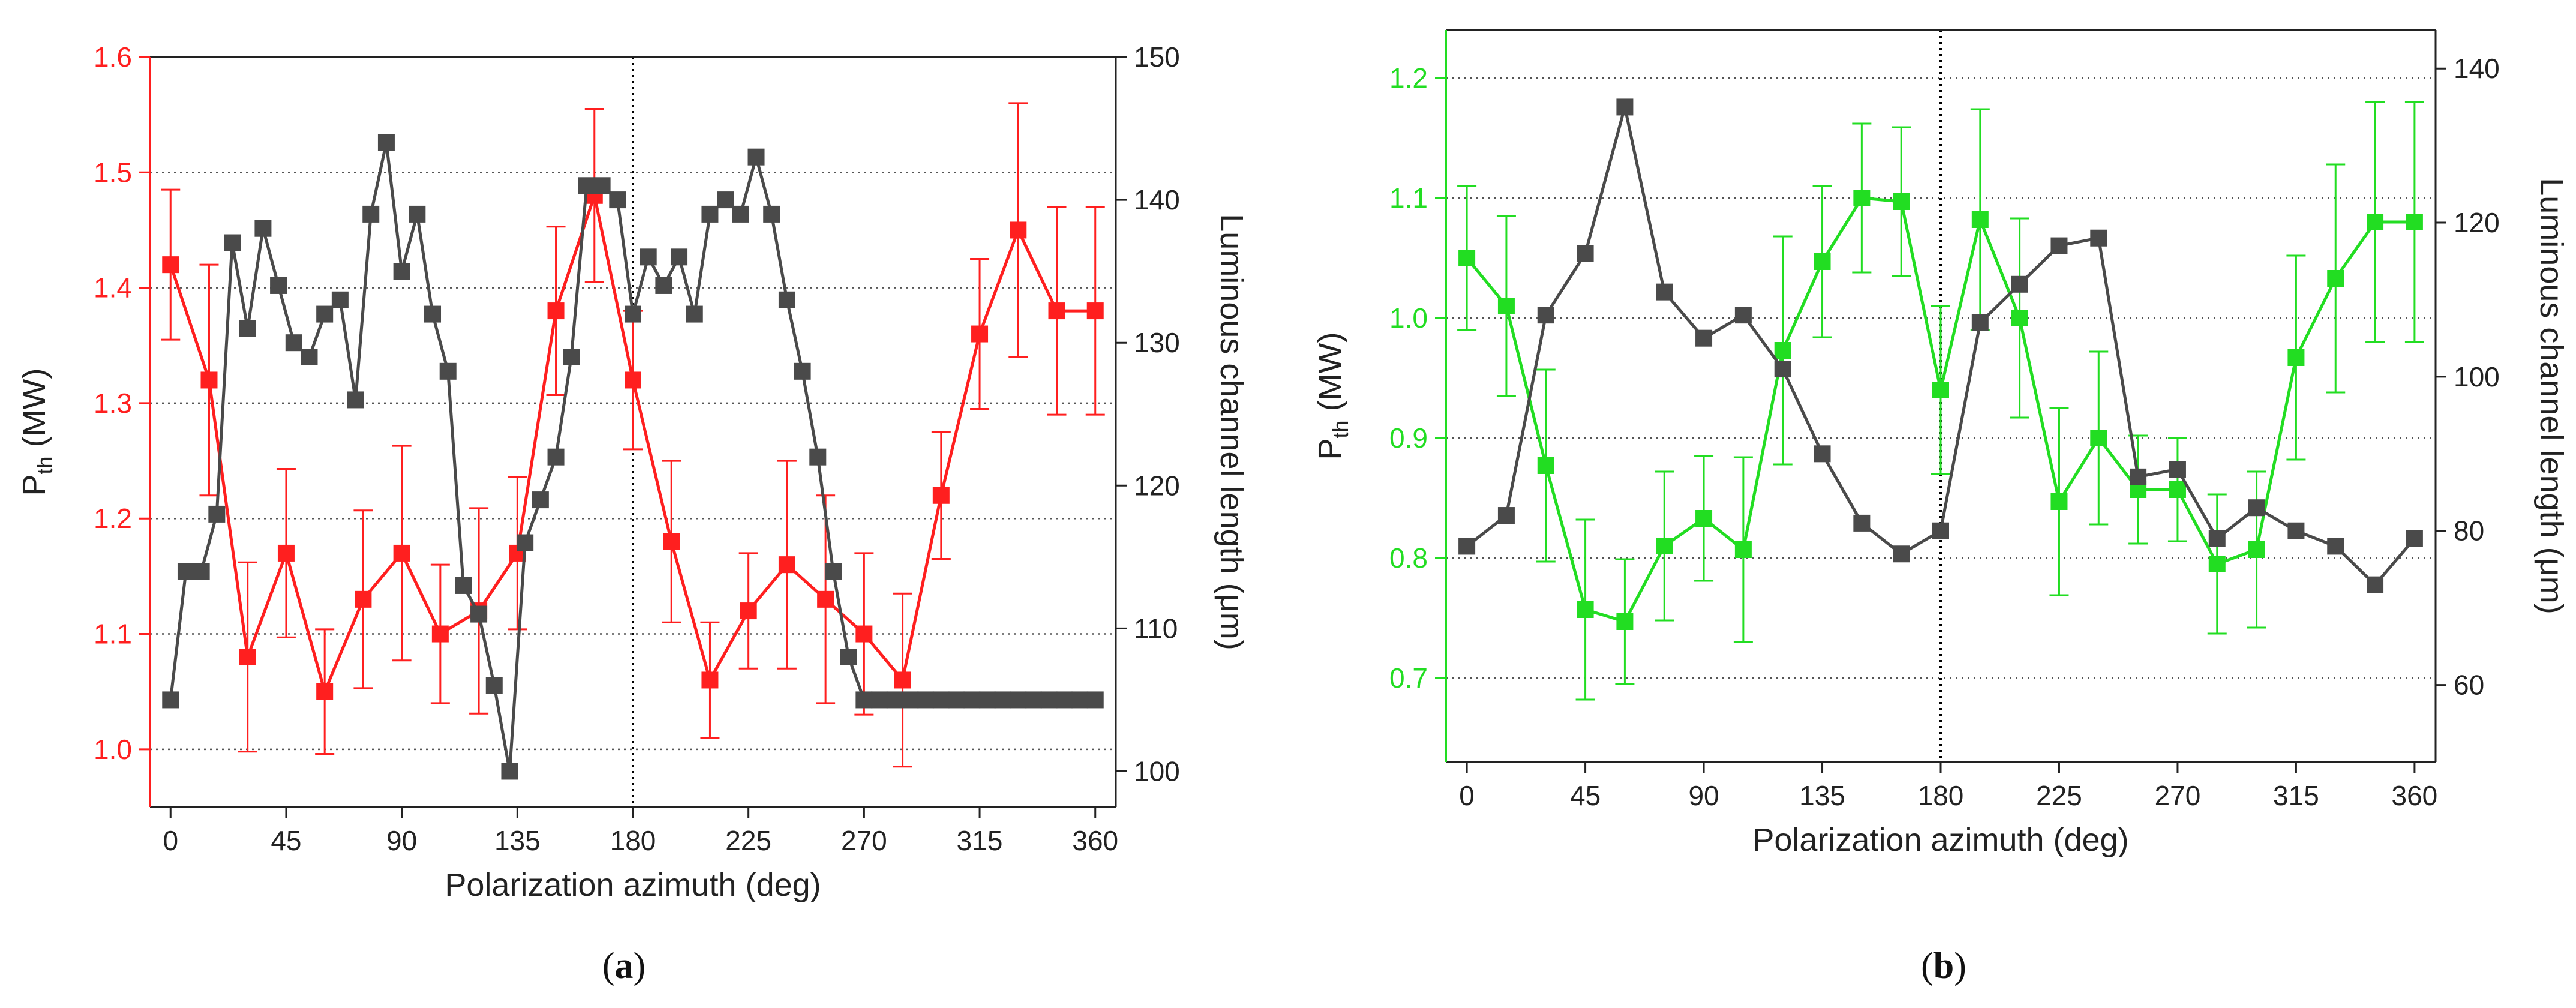  Describe the element at coordinates (1333, 396) in the screenshot. I see `y-axis-title: Pth (MW)` at that location.